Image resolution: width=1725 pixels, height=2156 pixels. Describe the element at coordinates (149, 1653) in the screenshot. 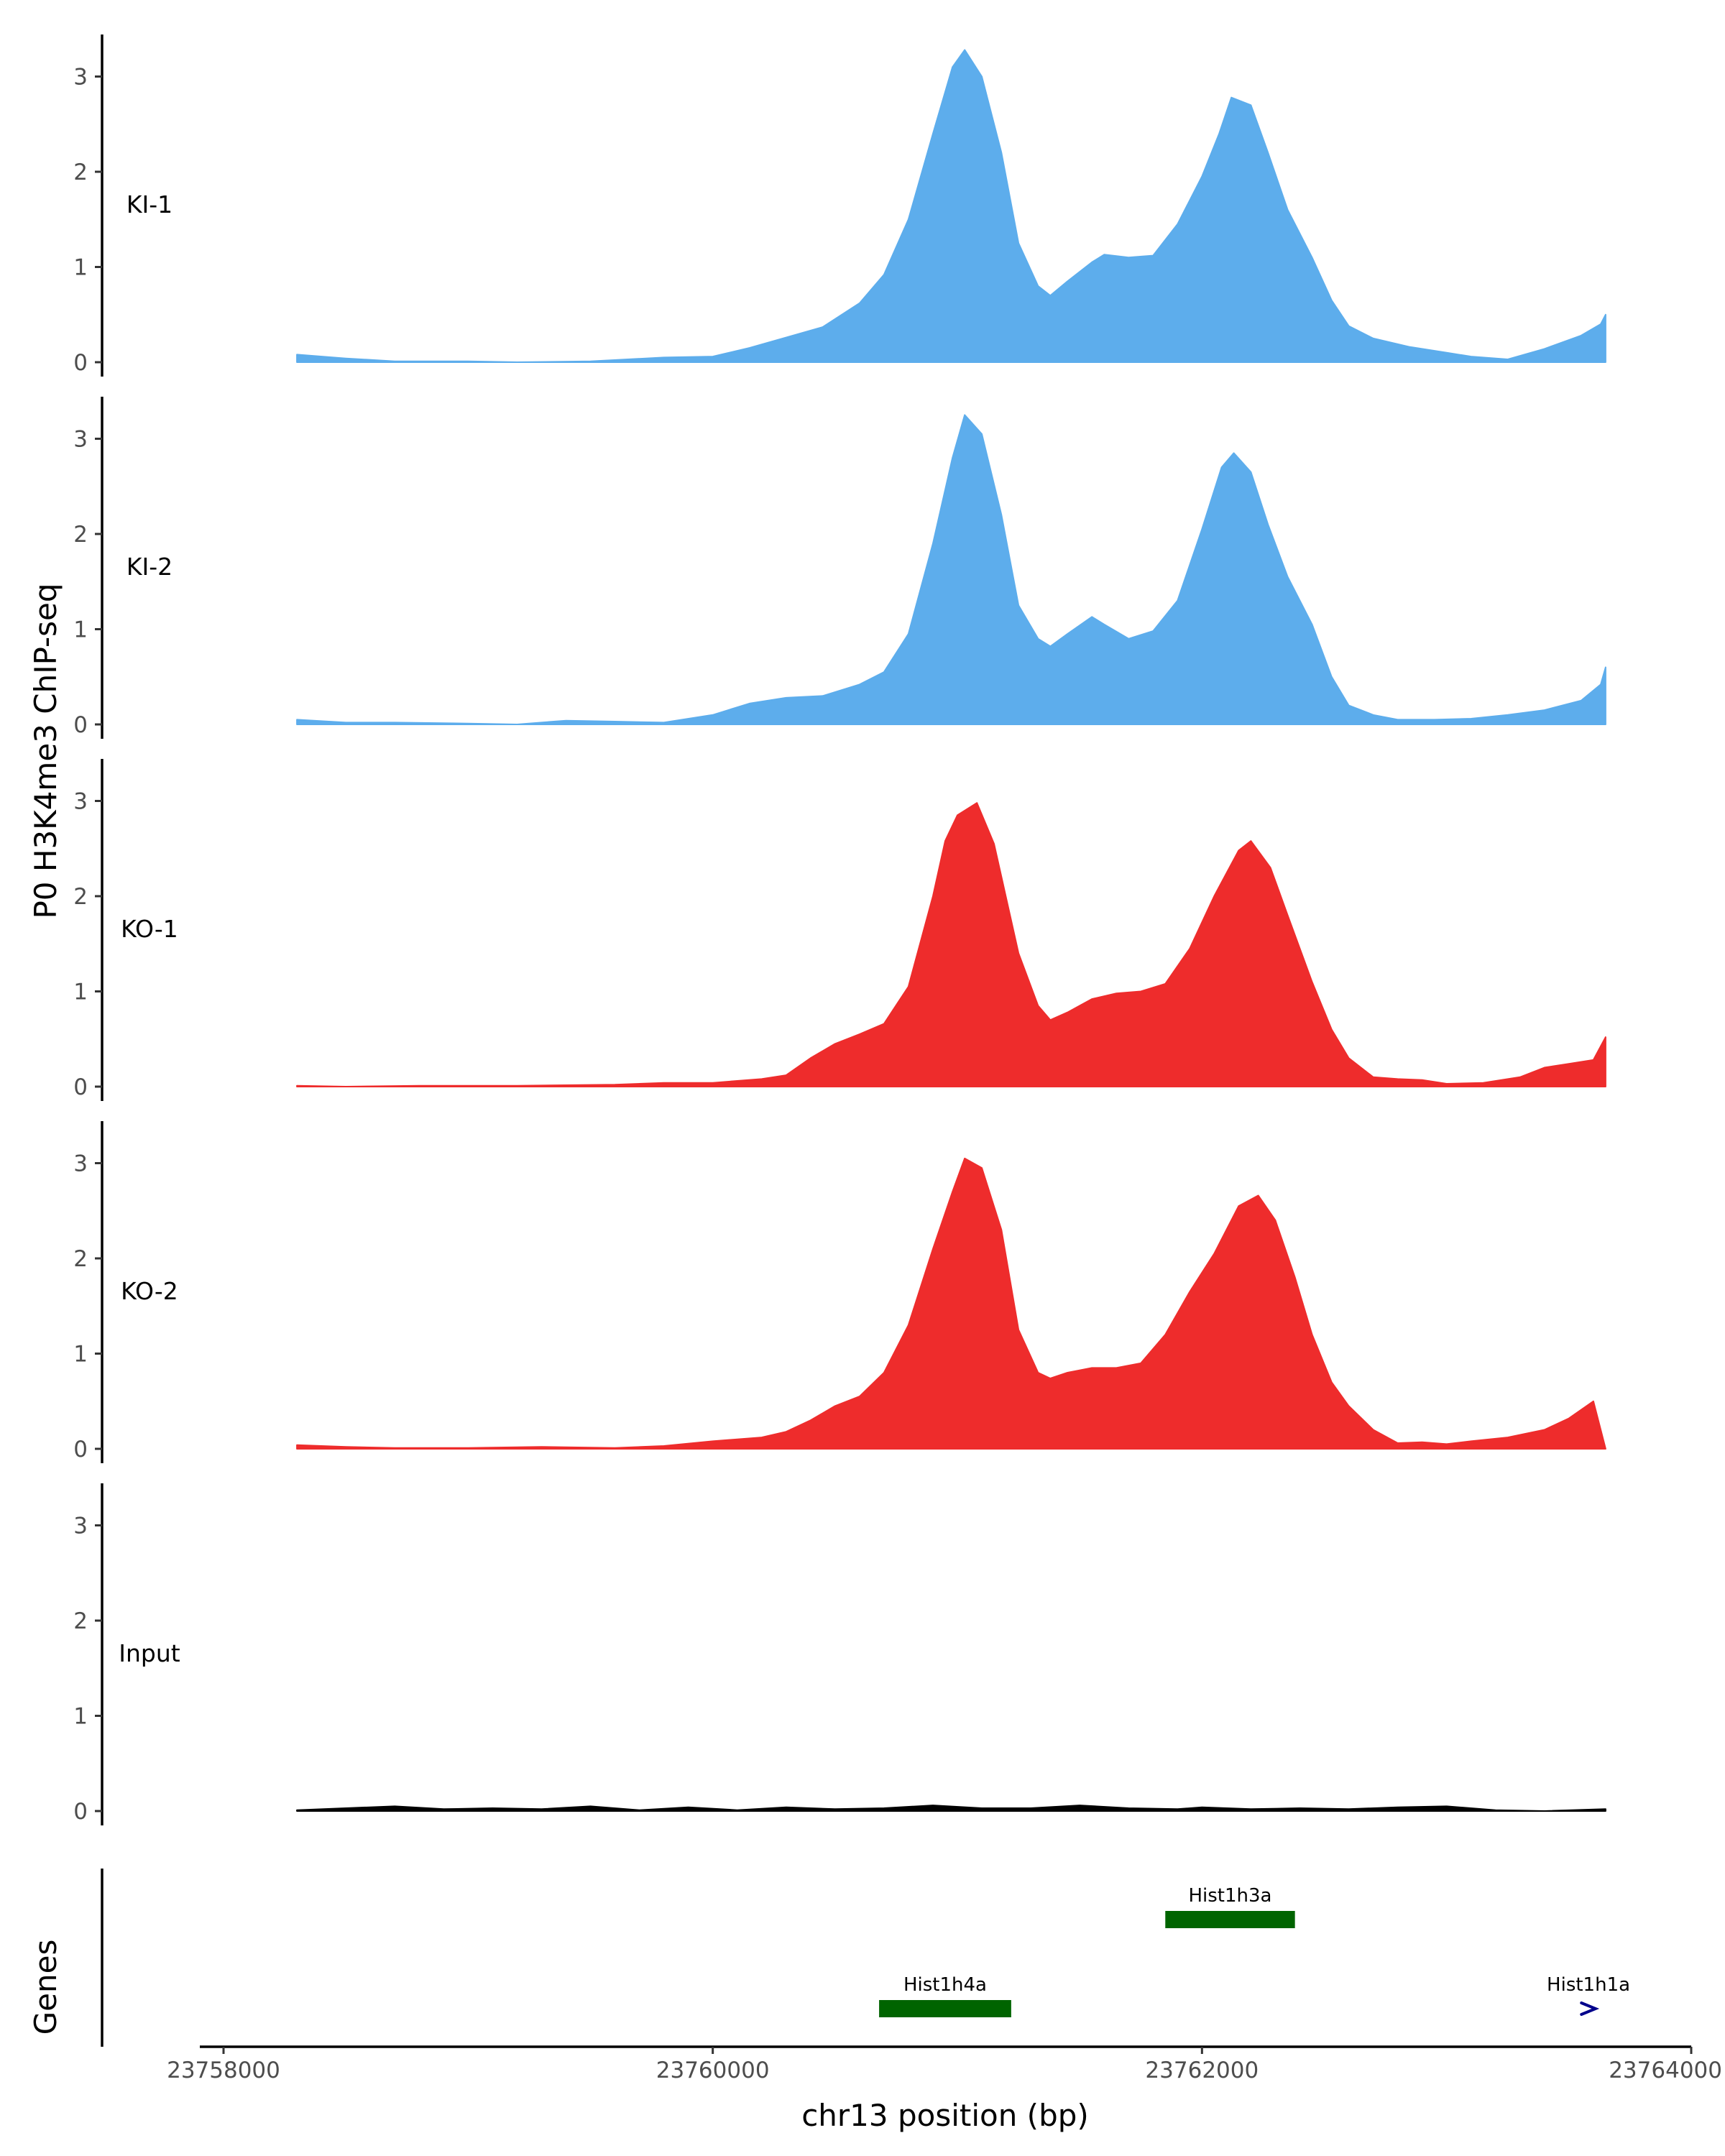

I see `track-label: Input` at that location.